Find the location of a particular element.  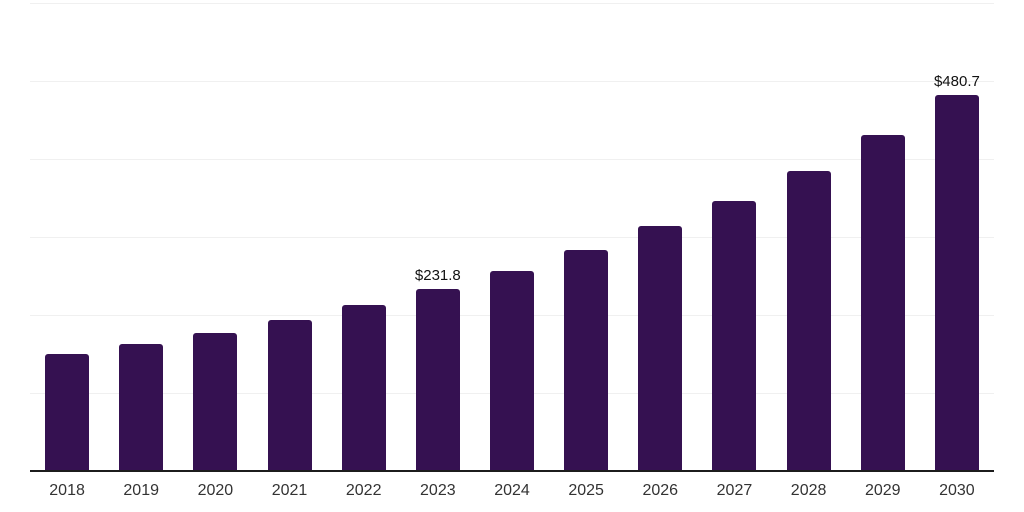

x-tick-2020: 2020 is located at coordinates (215, 490).